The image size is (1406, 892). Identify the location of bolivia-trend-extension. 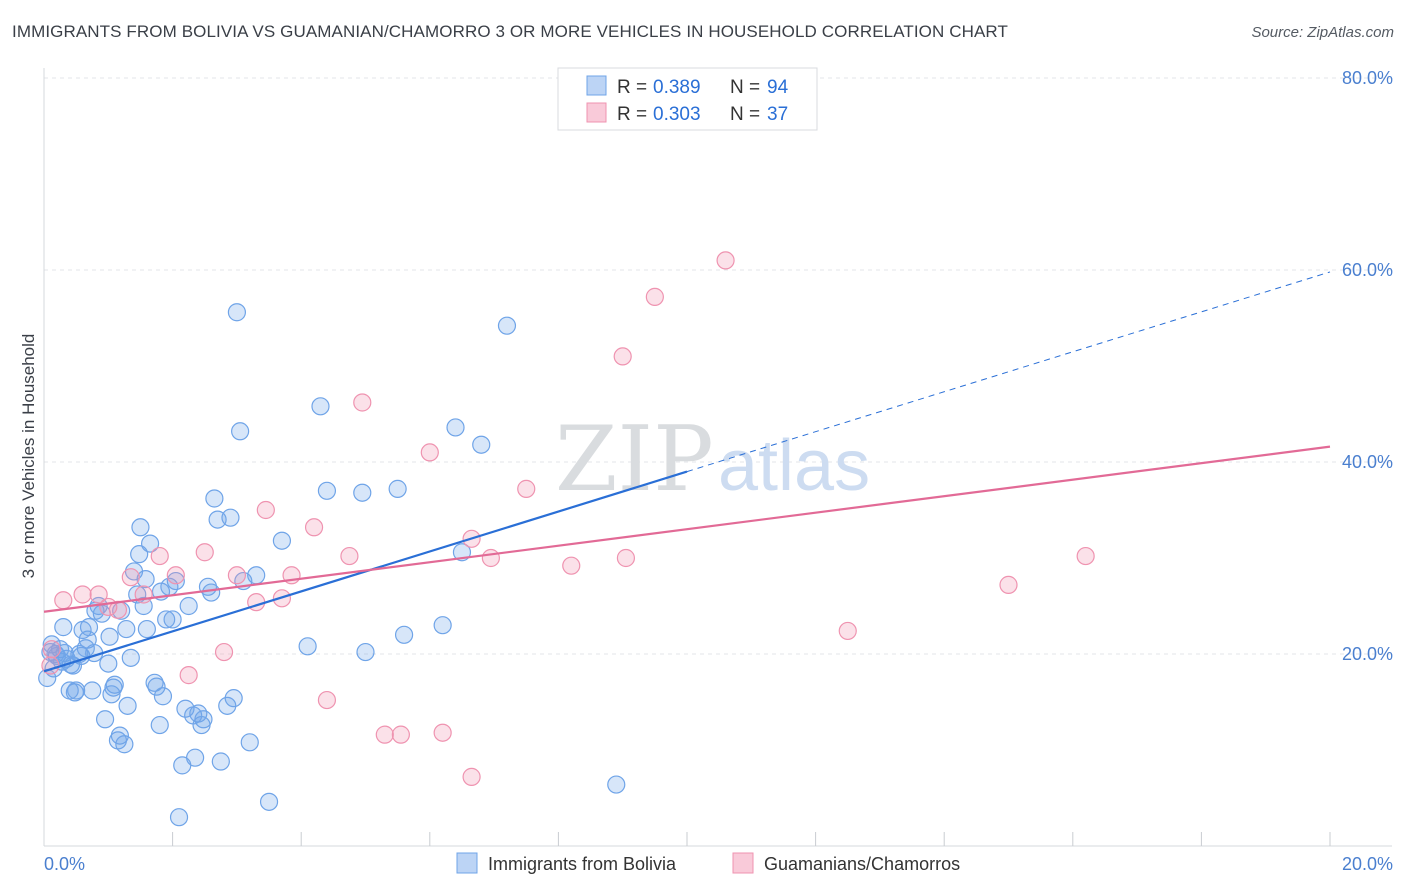
(1008, 372).